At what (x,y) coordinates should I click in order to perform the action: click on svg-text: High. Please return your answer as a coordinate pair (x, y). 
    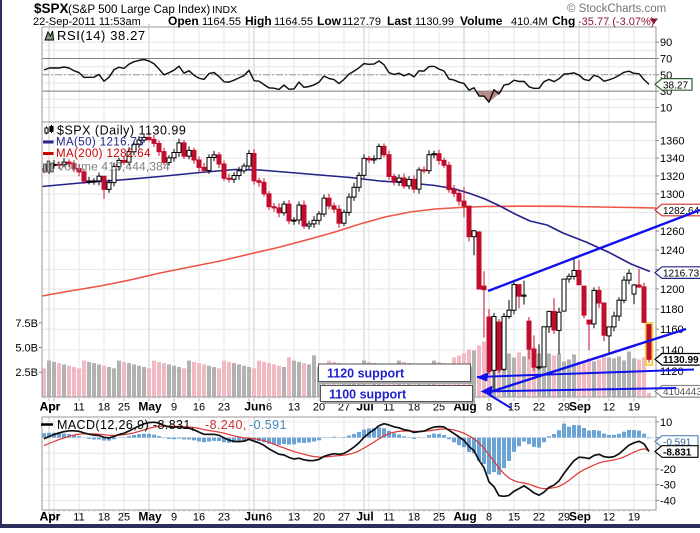
    Looking at the image, I should click on (258, 21).